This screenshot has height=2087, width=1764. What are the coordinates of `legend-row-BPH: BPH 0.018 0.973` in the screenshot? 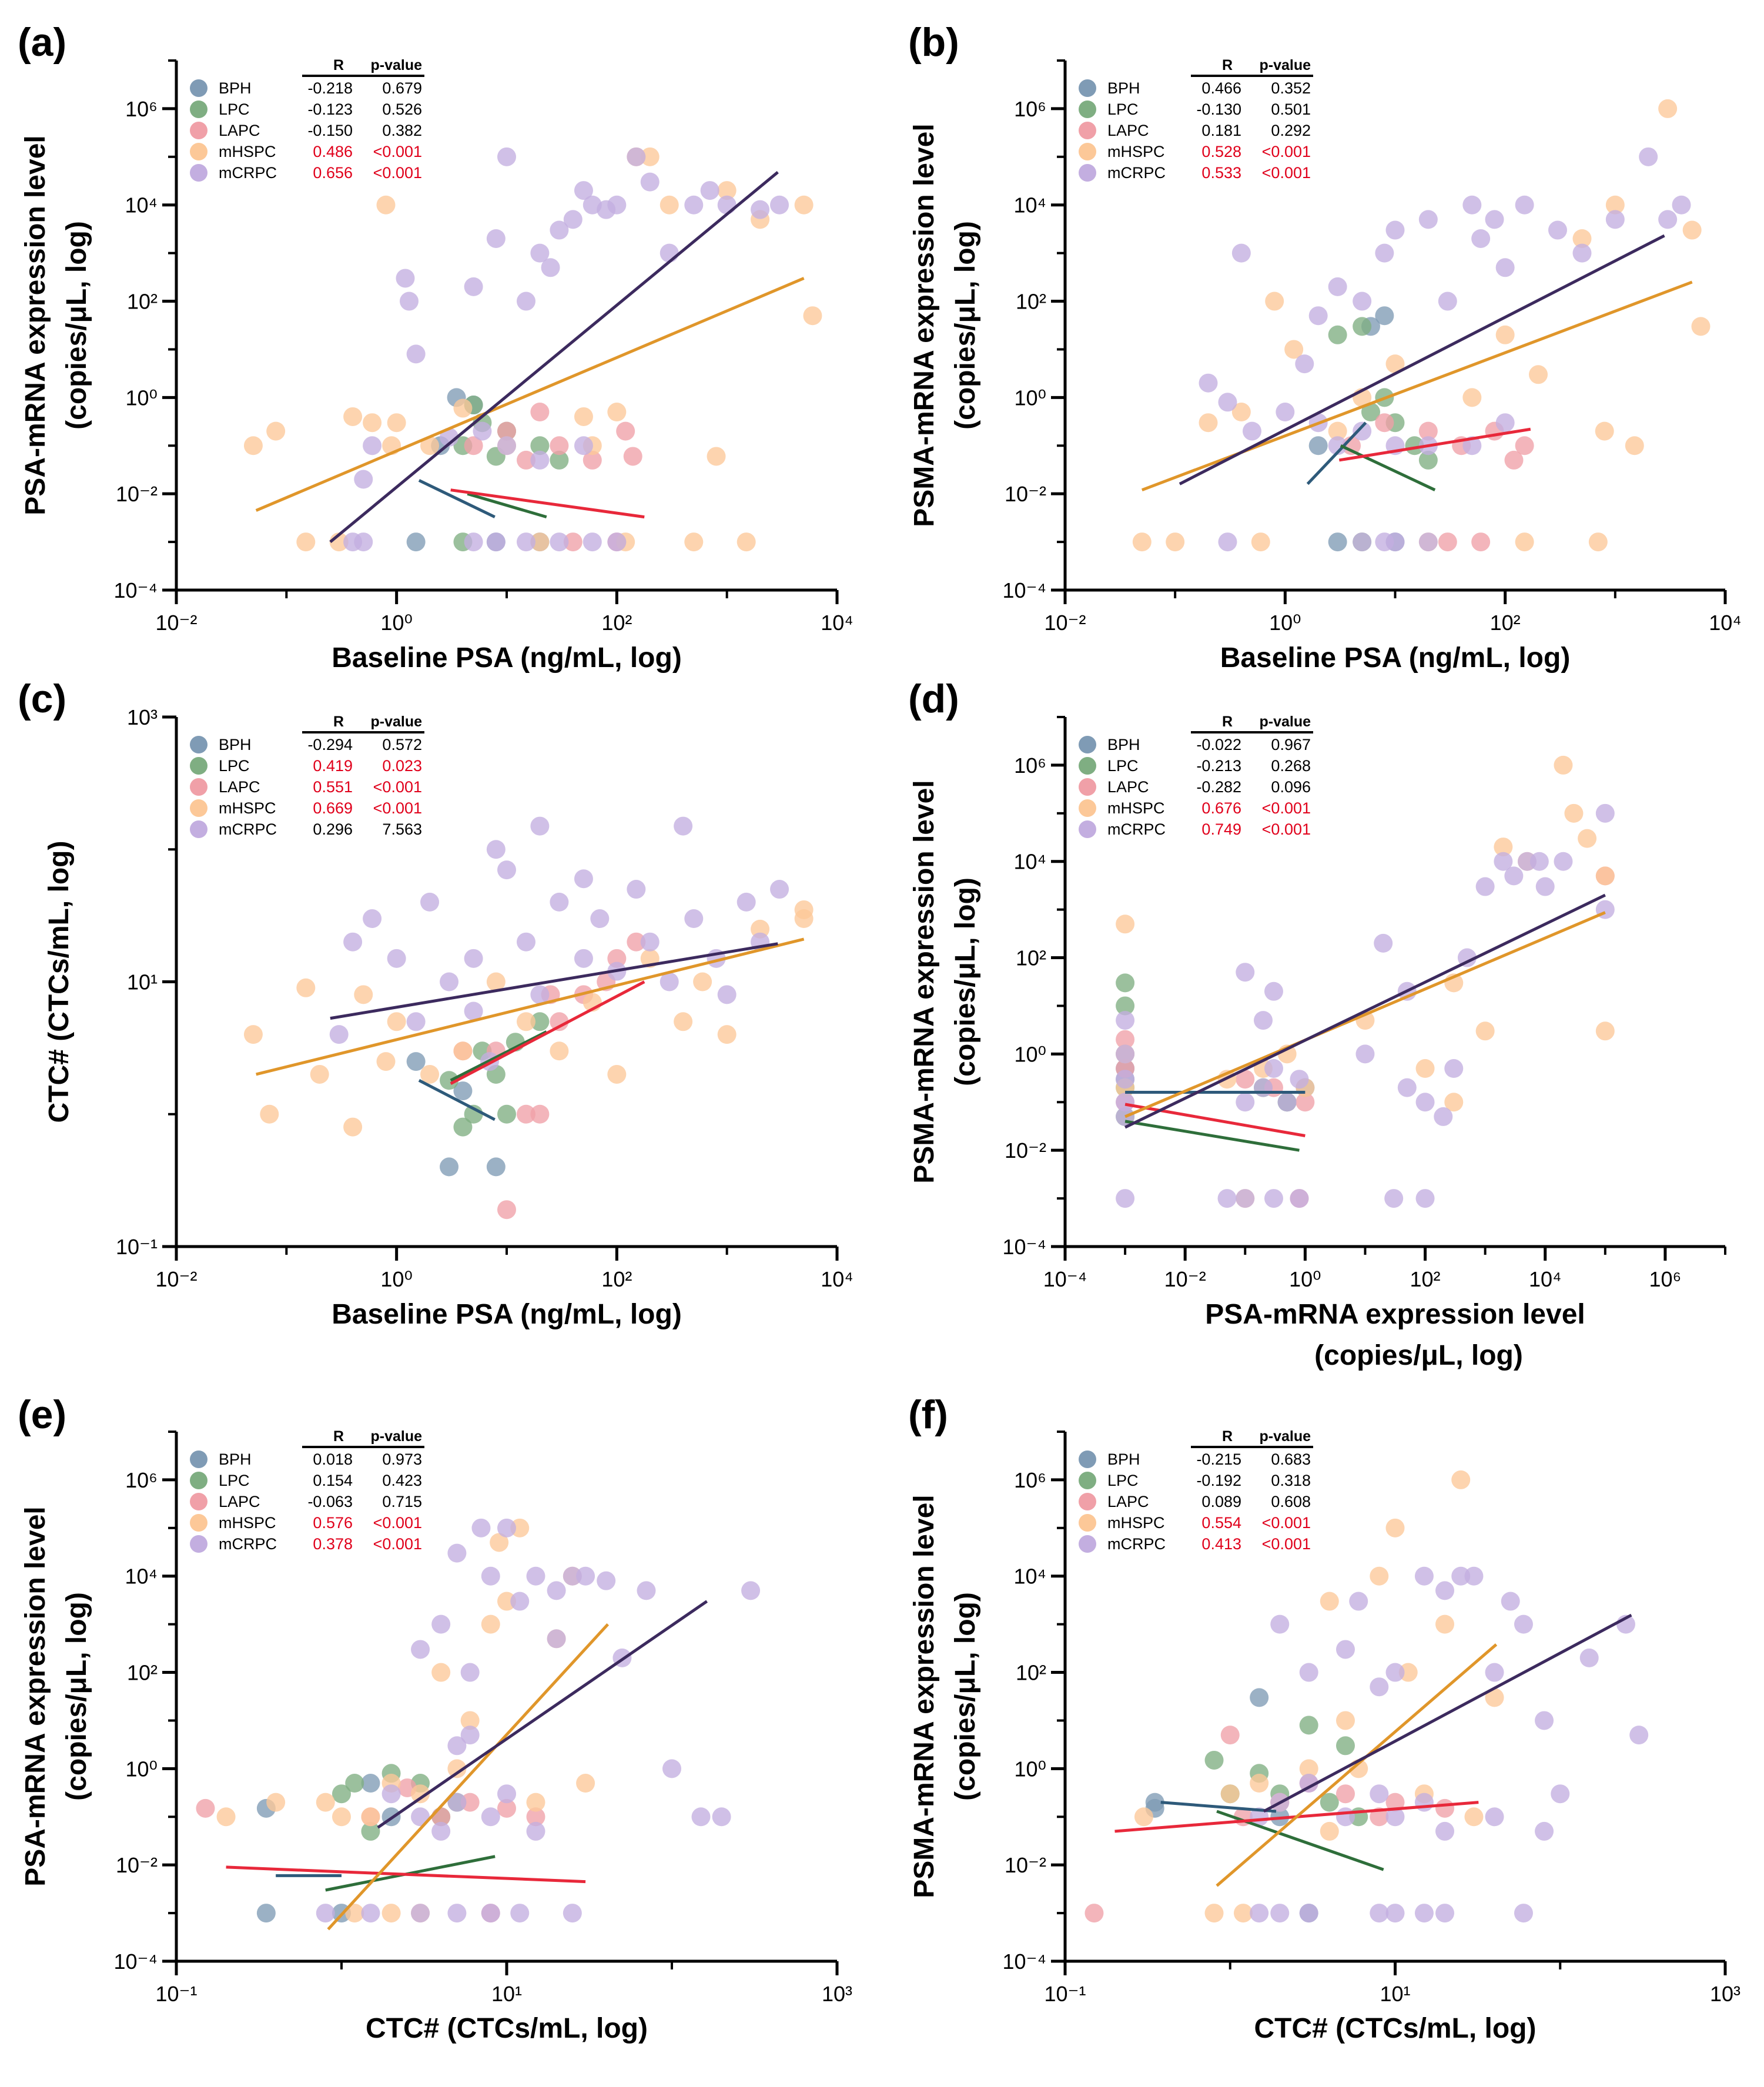 It's located at (306, 1459).